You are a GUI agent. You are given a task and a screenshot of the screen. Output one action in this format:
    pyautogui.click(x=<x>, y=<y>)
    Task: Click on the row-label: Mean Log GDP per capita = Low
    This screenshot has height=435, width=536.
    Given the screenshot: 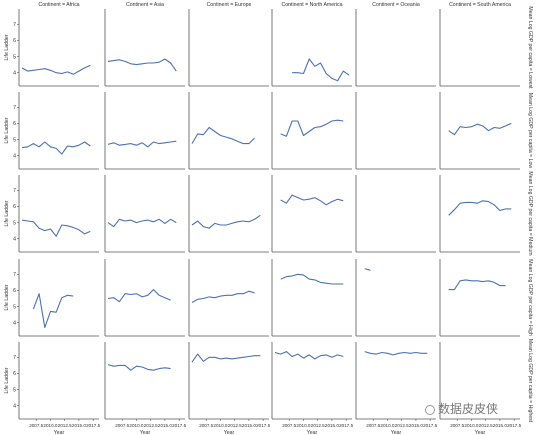 What is the action you would take?
    pyautogui.click(x=530, y=131)
    